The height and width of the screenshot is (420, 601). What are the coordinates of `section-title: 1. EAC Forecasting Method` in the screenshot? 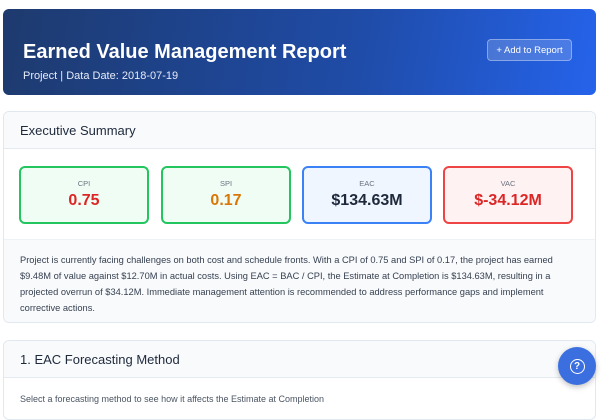 It's located at (299, 359).